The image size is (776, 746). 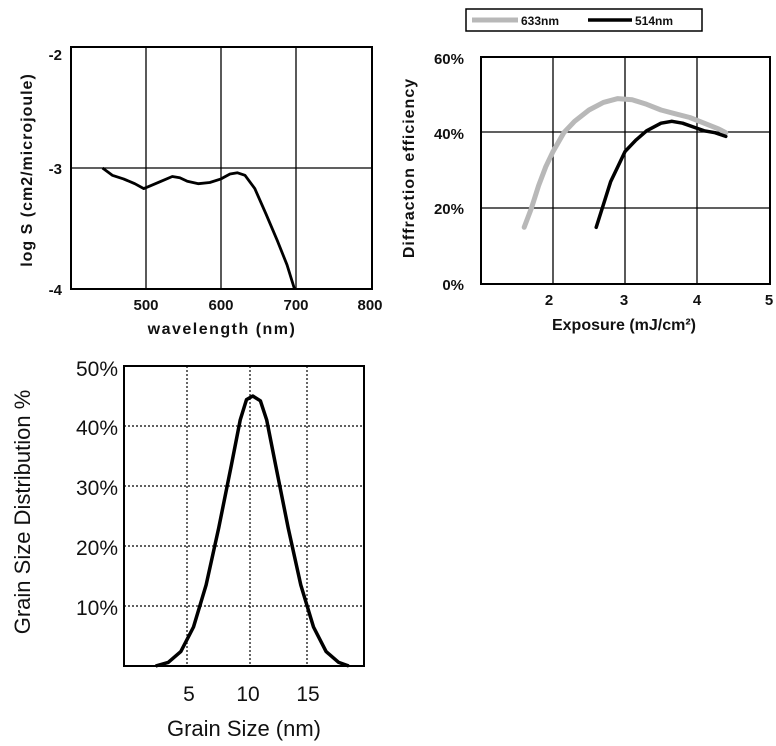 I want to click on chart3-y-tick: 10%, so click(x=97, y=608).